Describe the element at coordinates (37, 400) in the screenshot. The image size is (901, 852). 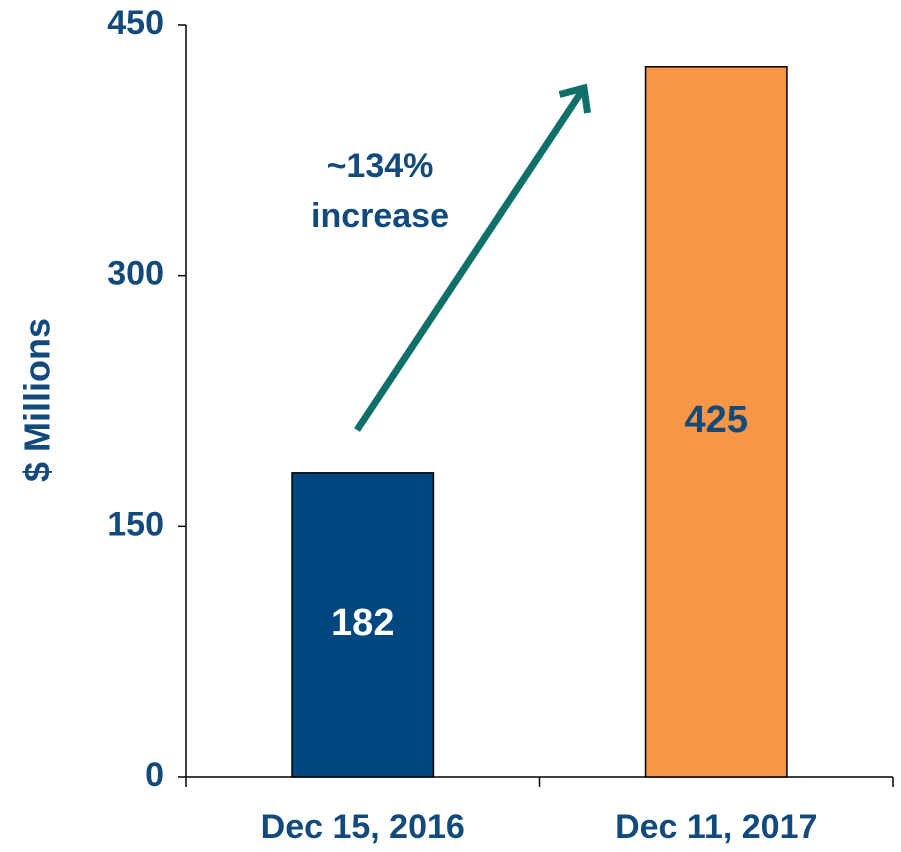
I see `y-axis-title: $ Millions` at that location.